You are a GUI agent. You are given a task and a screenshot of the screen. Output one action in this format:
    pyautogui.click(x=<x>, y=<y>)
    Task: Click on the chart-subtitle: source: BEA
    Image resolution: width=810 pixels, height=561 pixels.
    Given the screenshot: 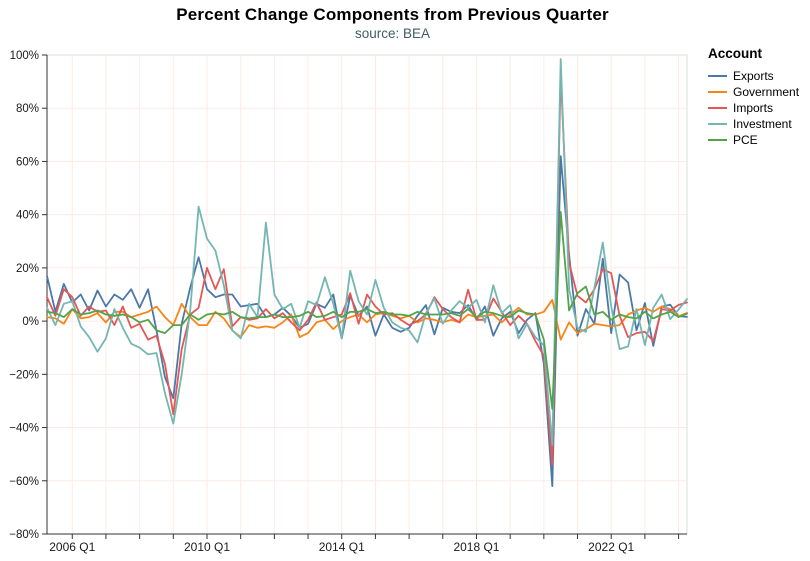 What is the action you would take?
    pyautogui.click(x=392, y=33)
    